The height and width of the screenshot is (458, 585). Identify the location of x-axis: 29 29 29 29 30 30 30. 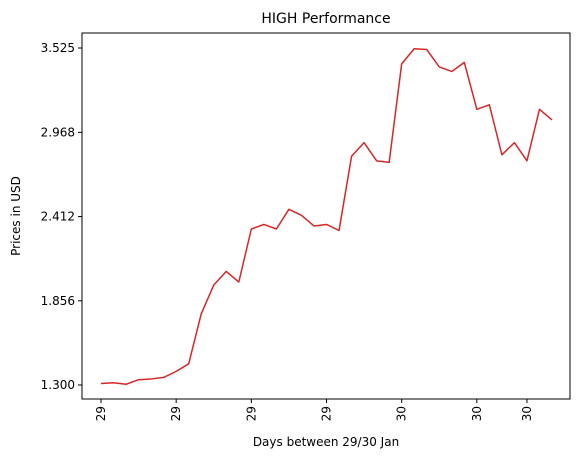
(314, 410).